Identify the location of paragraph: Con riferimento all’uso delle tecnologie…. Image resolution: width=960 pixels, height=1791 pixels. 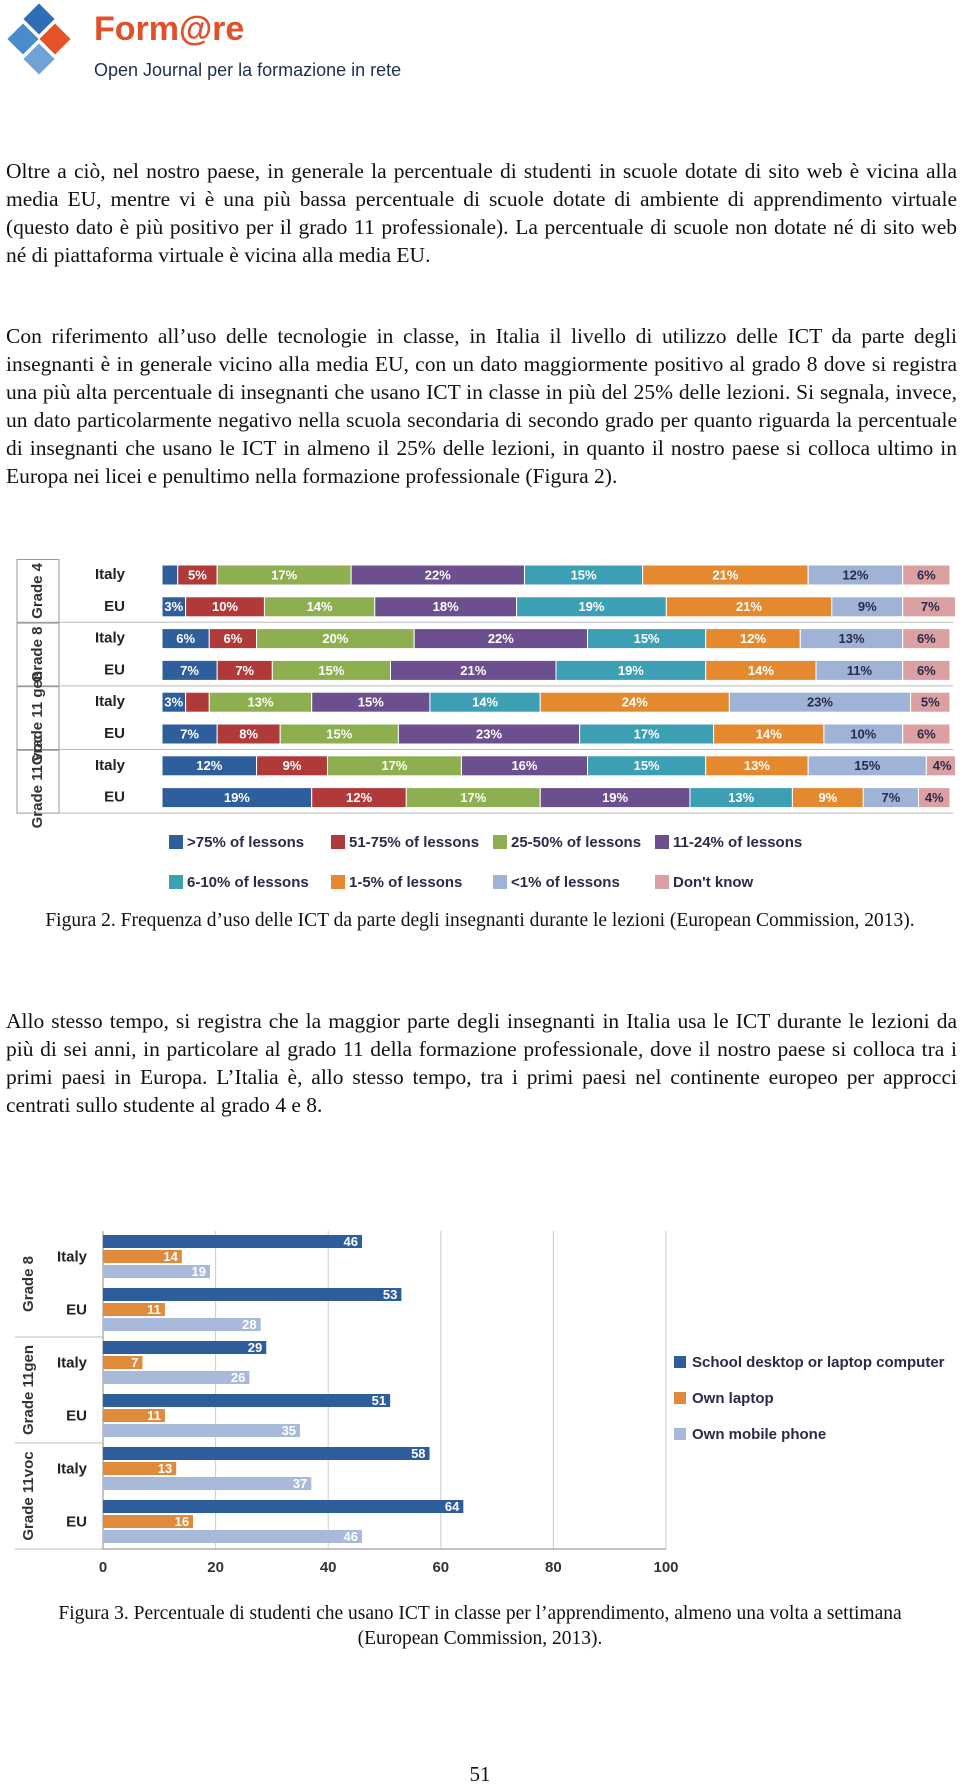
(481, 406).